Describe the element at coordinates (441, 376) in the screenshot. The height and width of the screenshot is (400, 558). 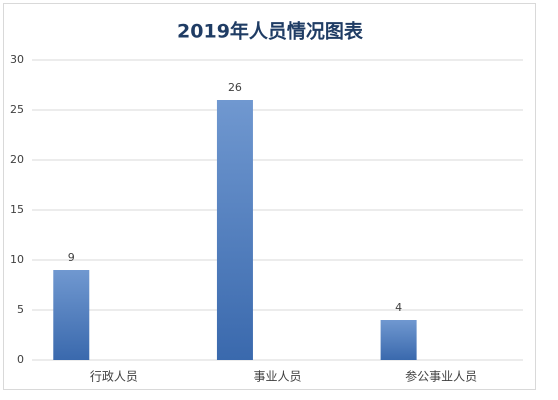
I see `x-tick-label: 参公事业人员` at that location.